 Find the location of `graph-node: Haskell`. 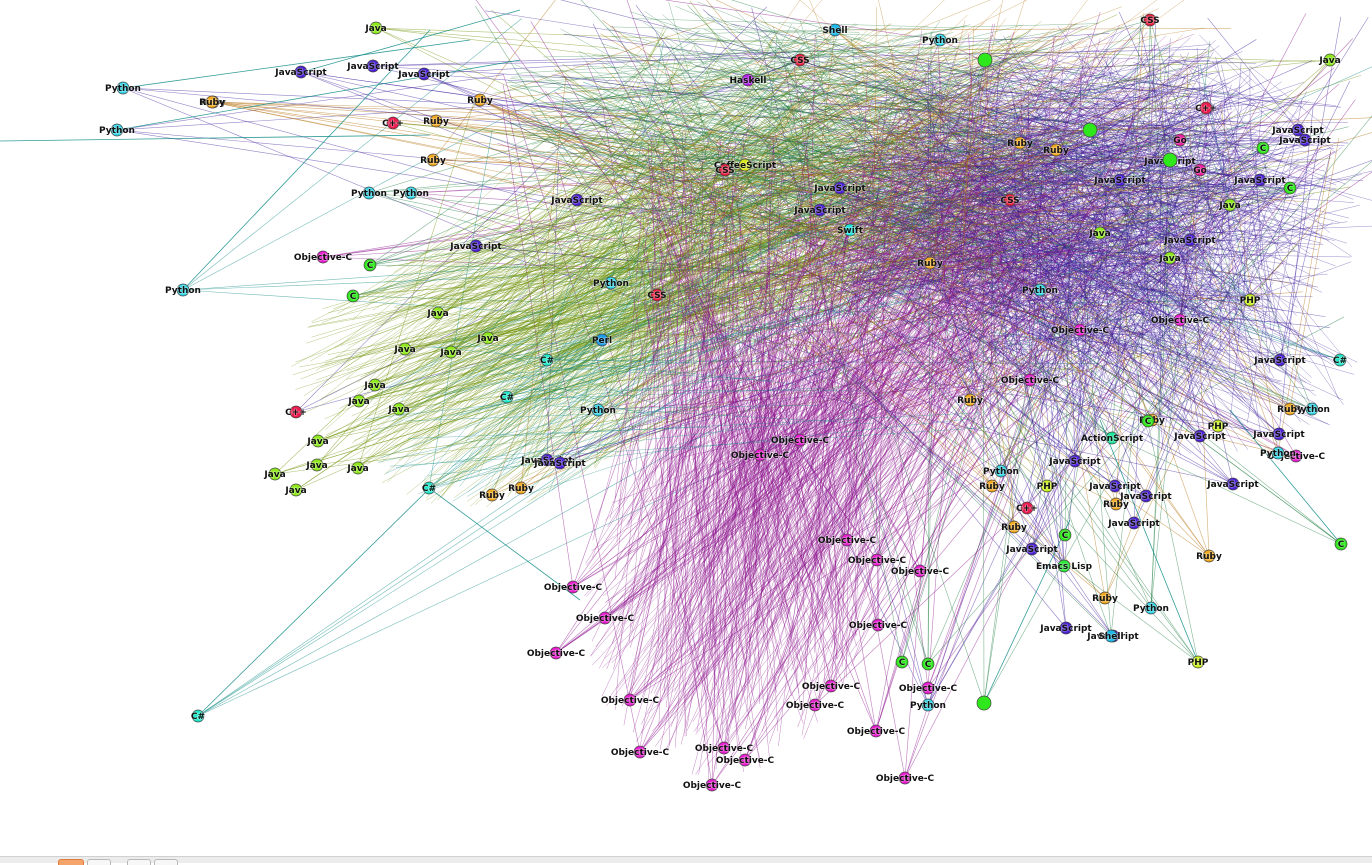

graph-node: Haskell is located at coordinates (748, 80).